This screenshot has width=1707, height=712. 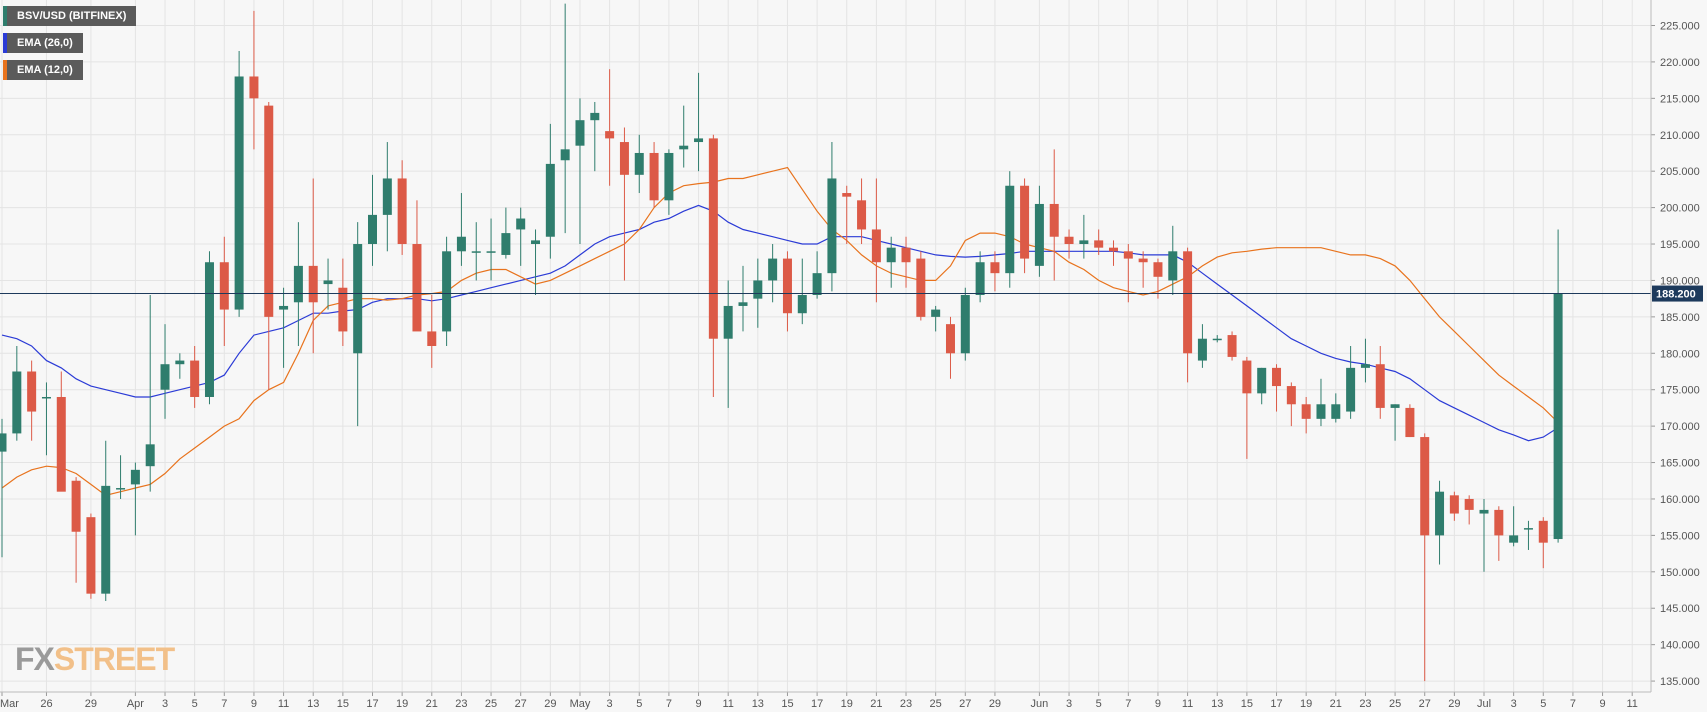 What do you see at coordinates (995, 704) in the screenshot?
I see `x-tick-label: 29` at bounding box center [995, 704].